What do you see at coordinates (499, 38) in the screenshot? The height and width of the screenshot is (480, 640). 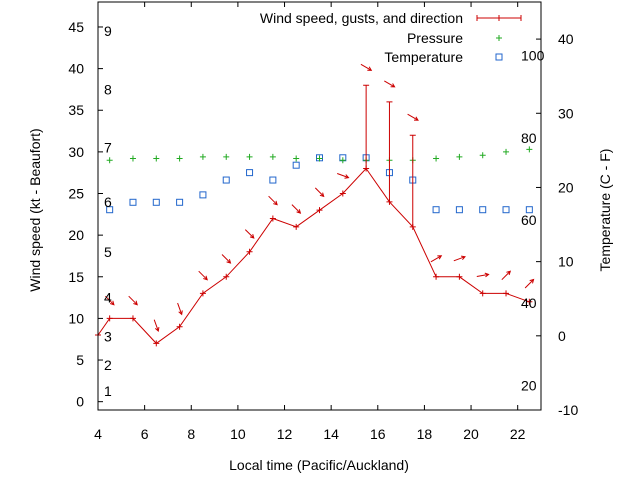 I see `legend-swatch-pressure` at bounding box center [499, 38].